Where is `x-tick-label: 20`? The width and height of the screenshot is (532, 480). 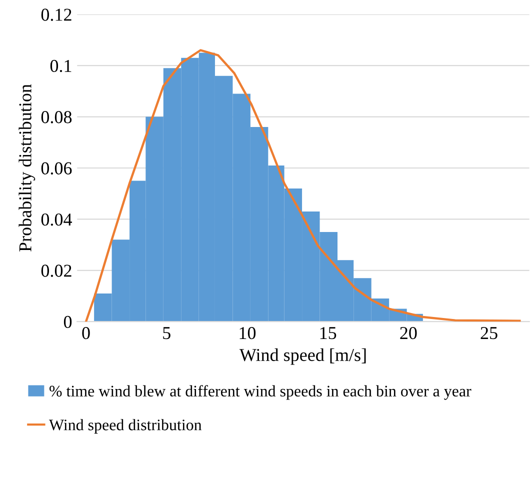
x-tick-label: 20 is located at coordinates (408, 333).